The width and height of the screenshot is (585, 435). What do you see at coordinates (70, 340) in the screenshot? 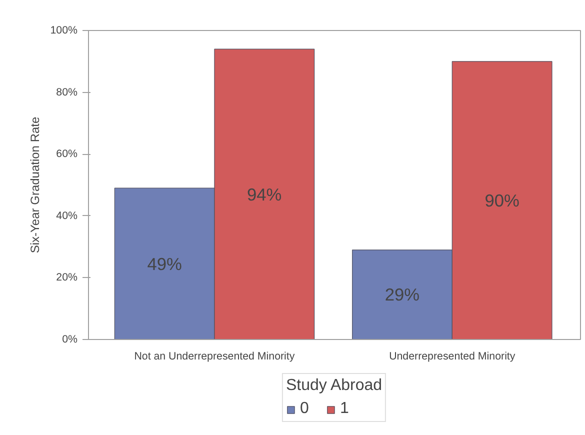
I see `y-tick-label: 0%` at bounding box center [70, 340].